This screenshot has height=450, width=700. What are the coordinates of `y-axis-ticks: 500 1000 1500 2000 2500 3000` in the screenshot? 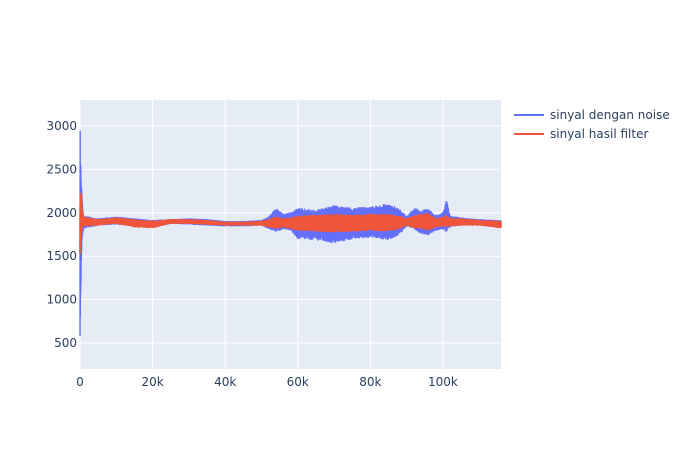 It's located at (61, 234).